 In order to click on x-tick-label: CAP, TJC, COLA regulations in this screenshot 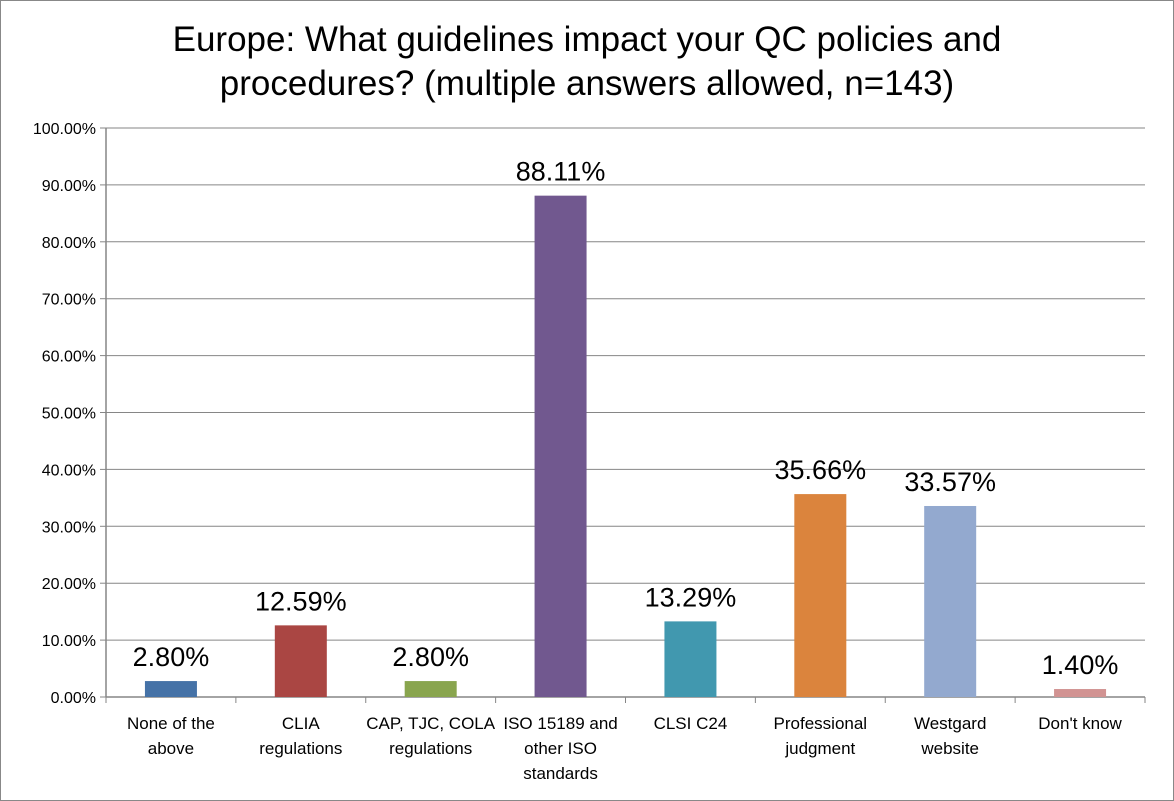, I will do `click(430, 736)`.